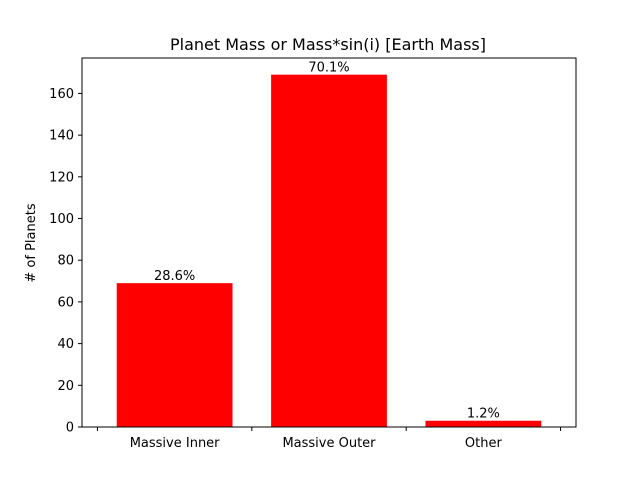 The height and width of the screenshot is (480, 640). Describe the element at coordinates (174, 276) in the screenshot. I see `data-label: 28.6%` at that location.